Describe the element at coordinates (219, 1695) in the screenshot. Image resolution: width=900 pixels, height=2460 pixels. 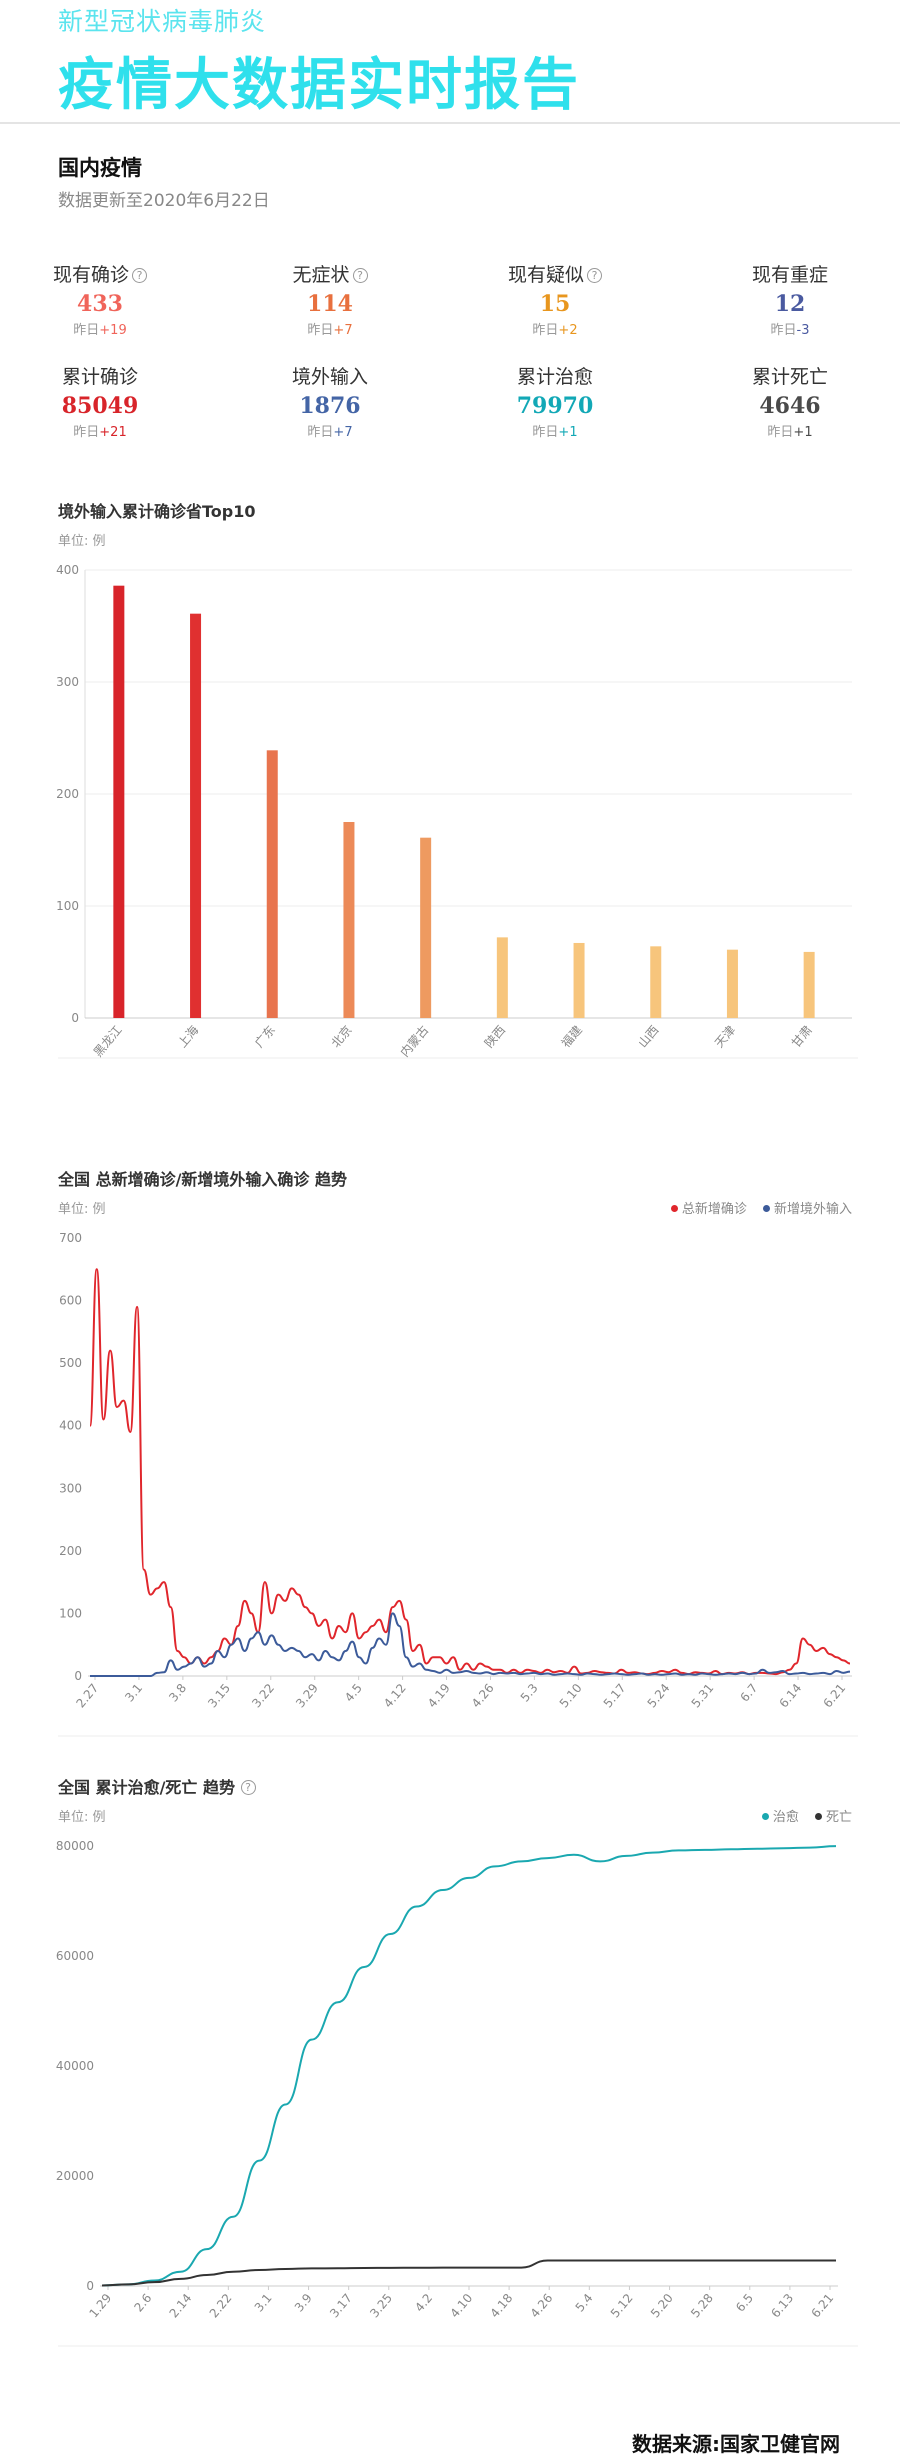
I see `x-tick-label: 3.15` at that location.